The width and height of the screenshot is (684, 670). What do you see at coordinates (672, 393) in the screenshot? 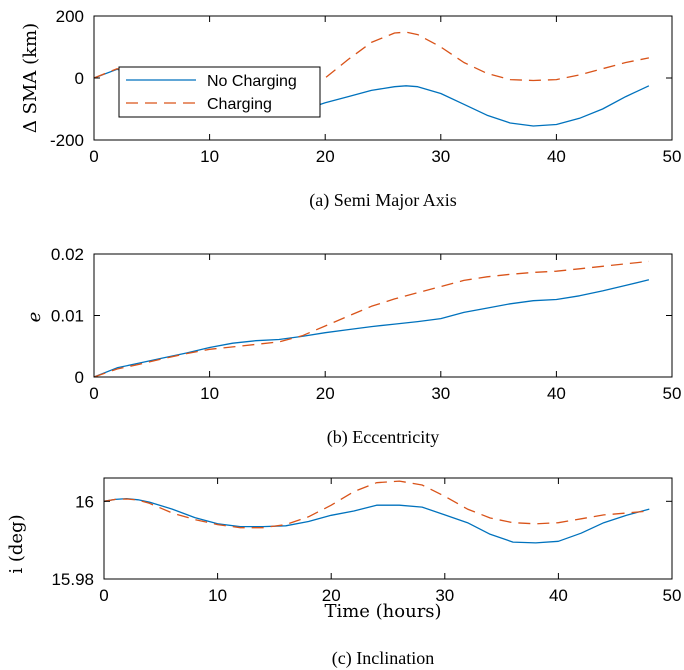
I see `panel-b-xtick-label: 50` at bounding box center [672, 393].